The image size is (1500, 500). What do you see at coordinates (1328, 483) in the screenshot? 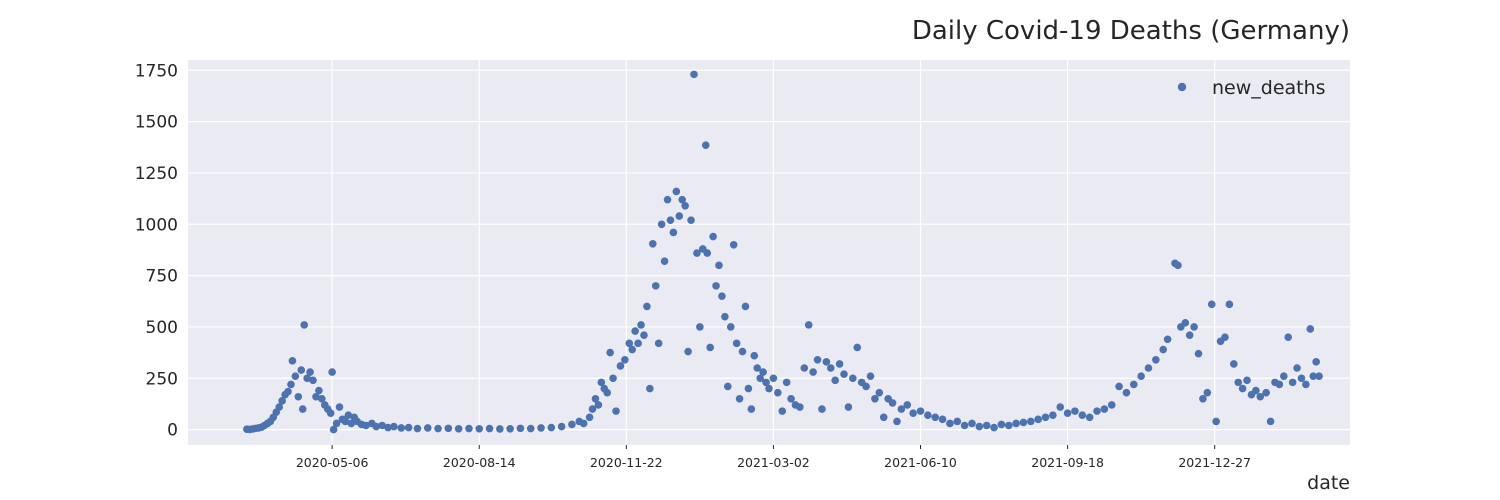
I see `x-axis-label: date` at bounding box center [1328, 483].